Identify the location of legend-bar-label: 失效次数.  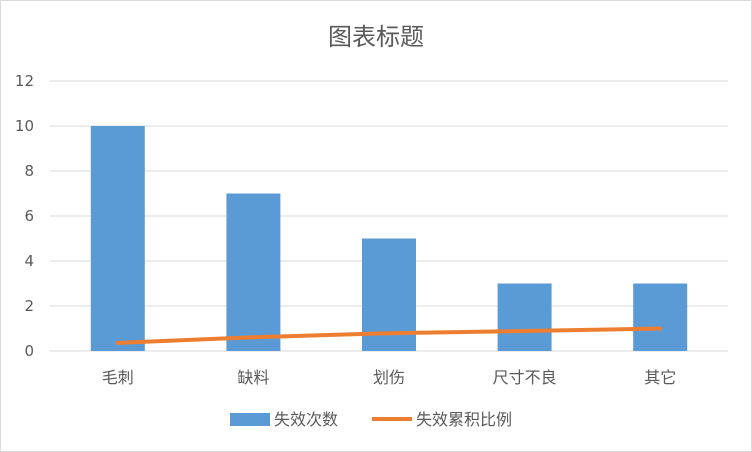
(306, 419).